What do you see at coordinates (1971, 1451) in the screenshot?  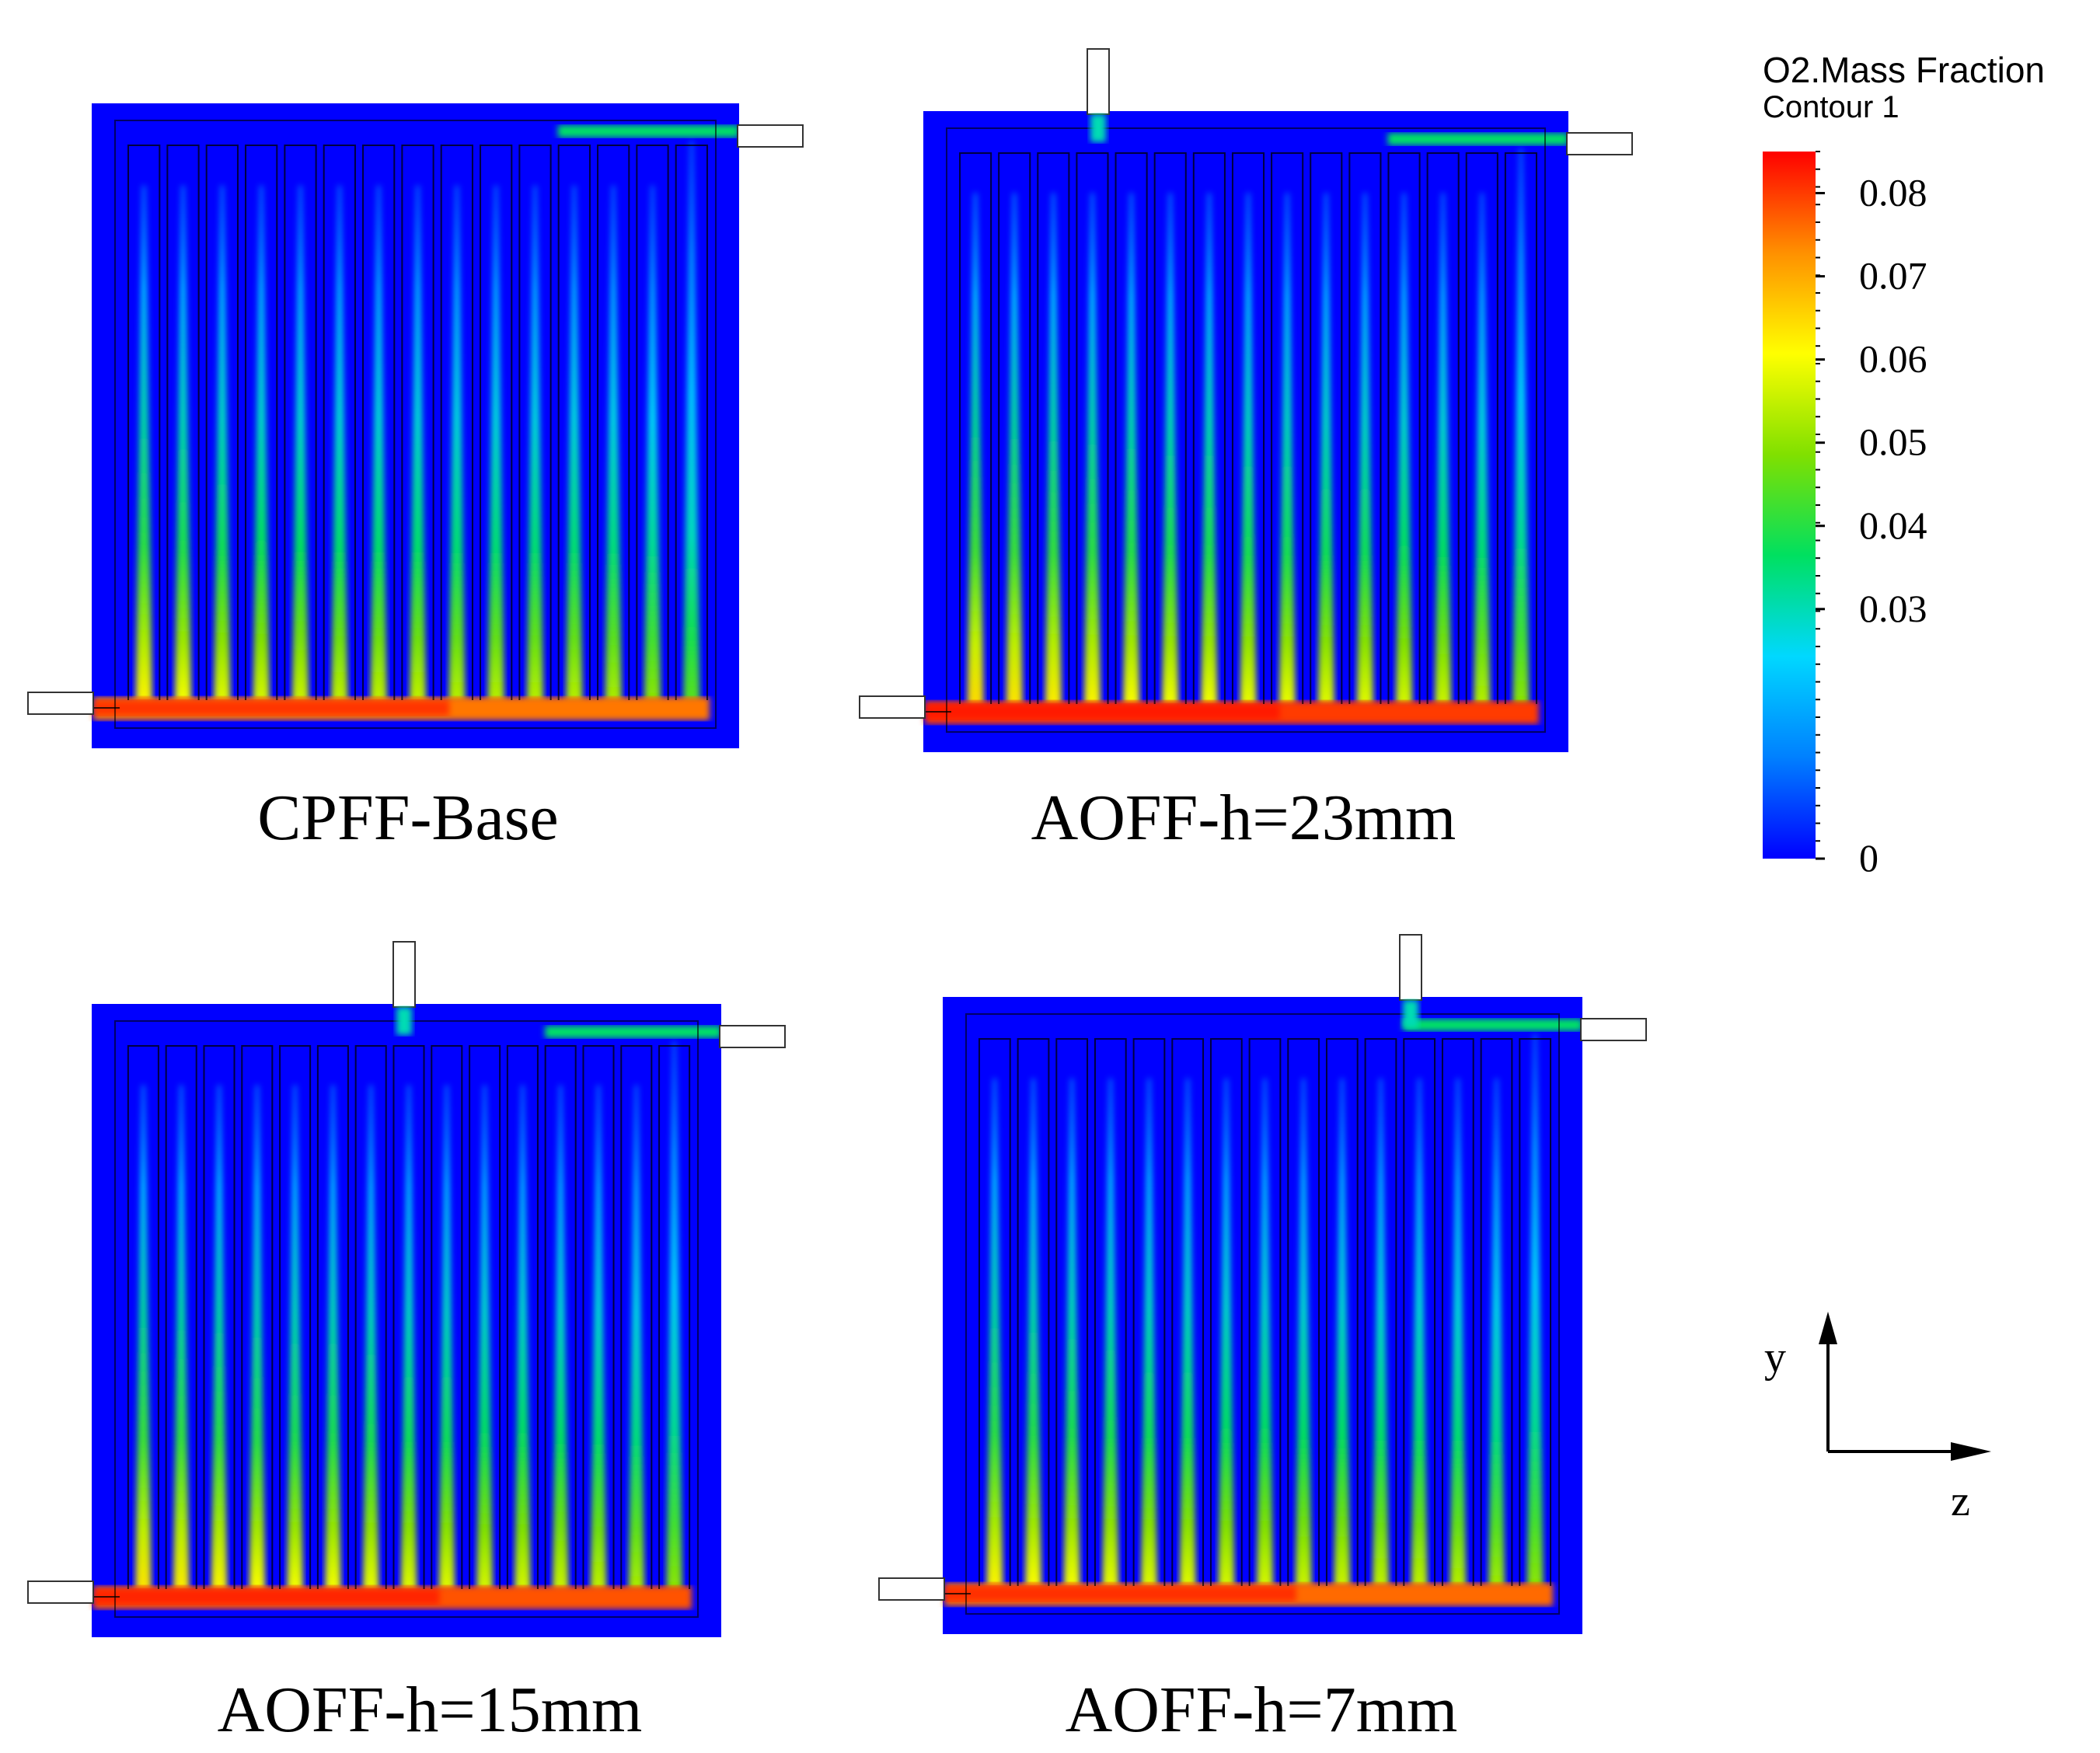 I see `z-arrowhead-icon` at bounding box center [1971, 1451].